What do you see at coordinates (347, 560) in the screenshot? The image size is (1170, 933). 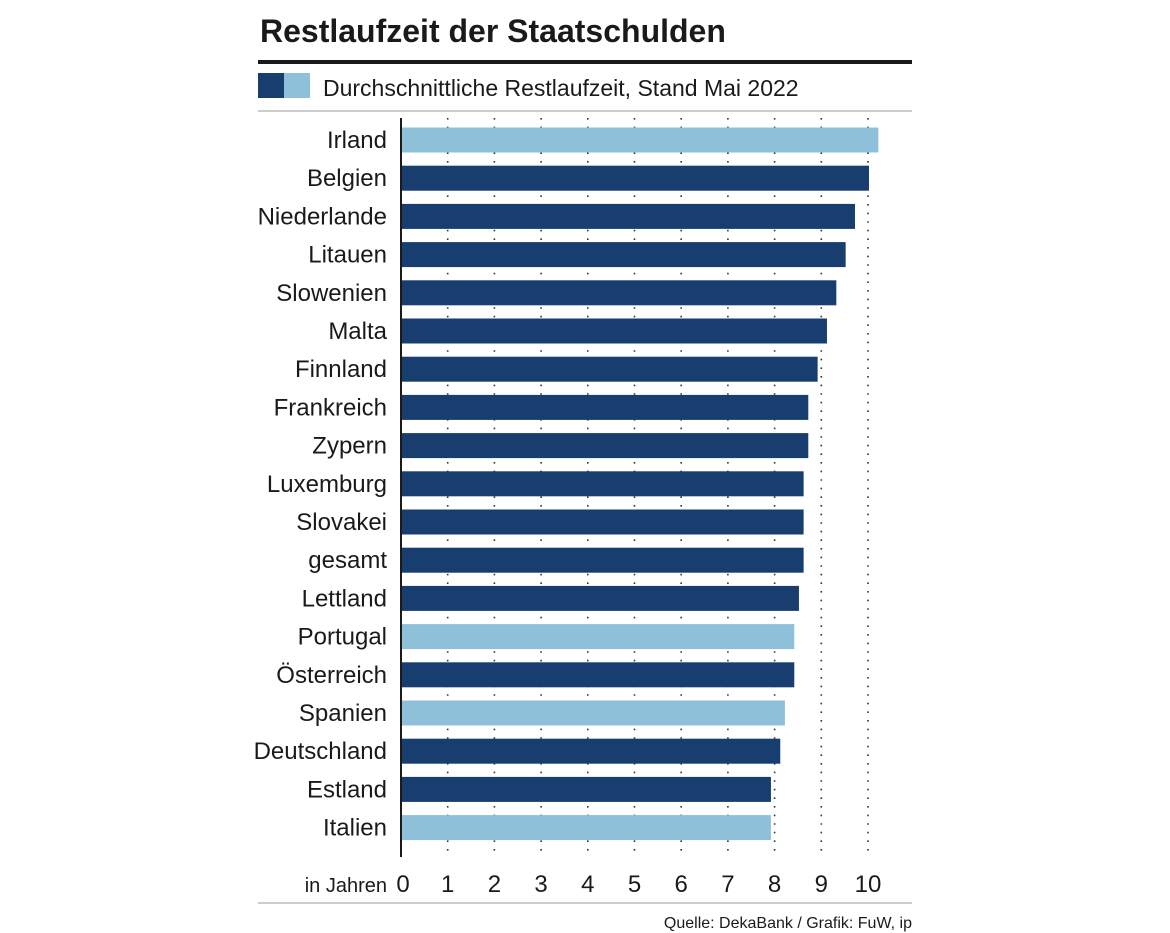 I see `category-label: gesamt` at bounding box center [347, 560].